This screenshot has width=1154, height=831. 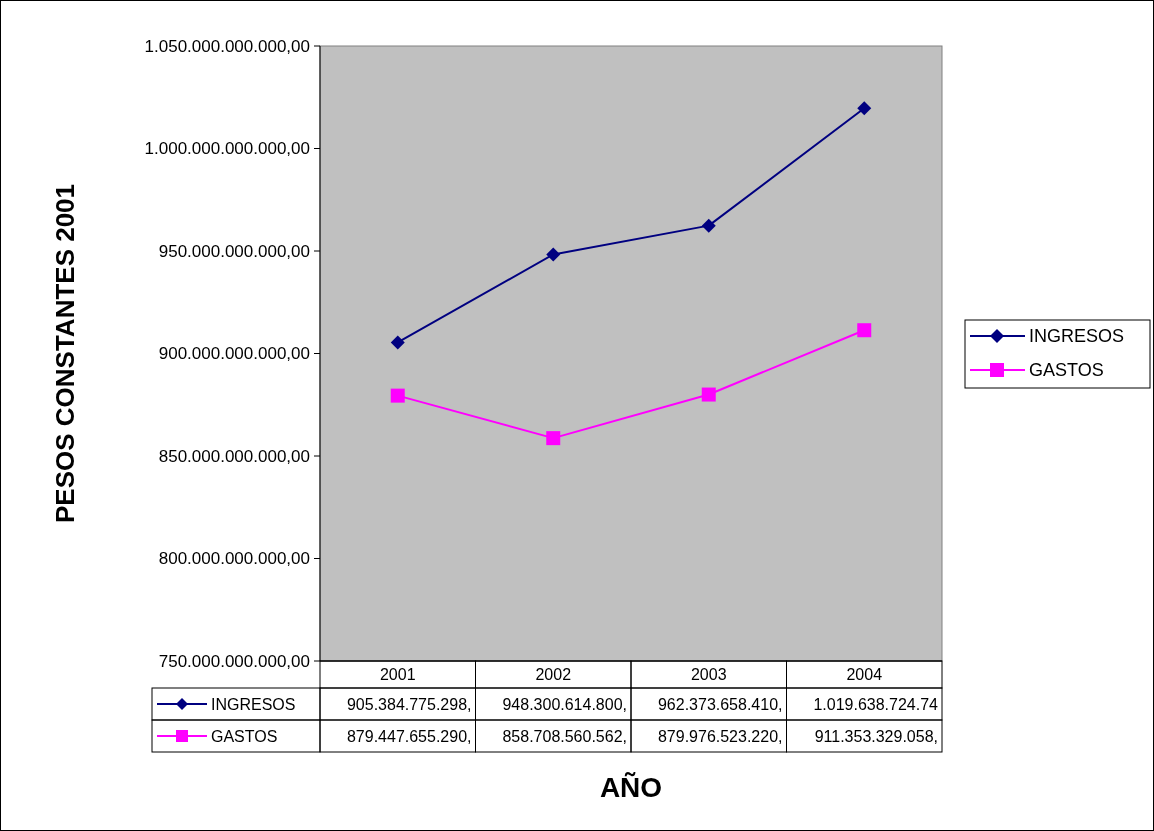 What do you see at coordinates (234, 251) in the screenshot?
I see `y-tick-label: 950.000.000.000,00` at bounding box center [234, 251].